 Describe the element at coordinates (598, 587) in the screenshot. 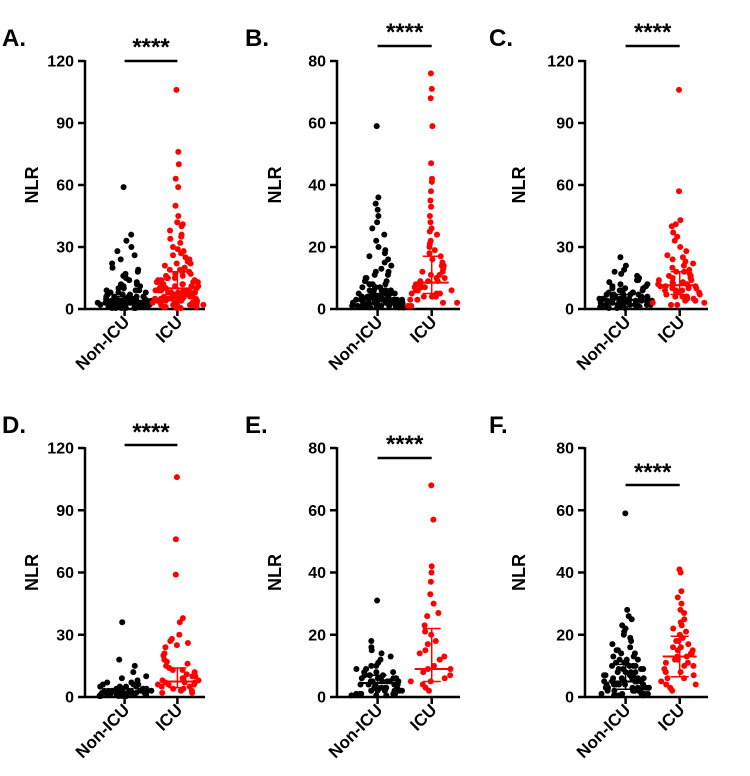

I see `panel-6: F. NLR 0 20 40 60 80 Non-ICU ICU ****` at that location.